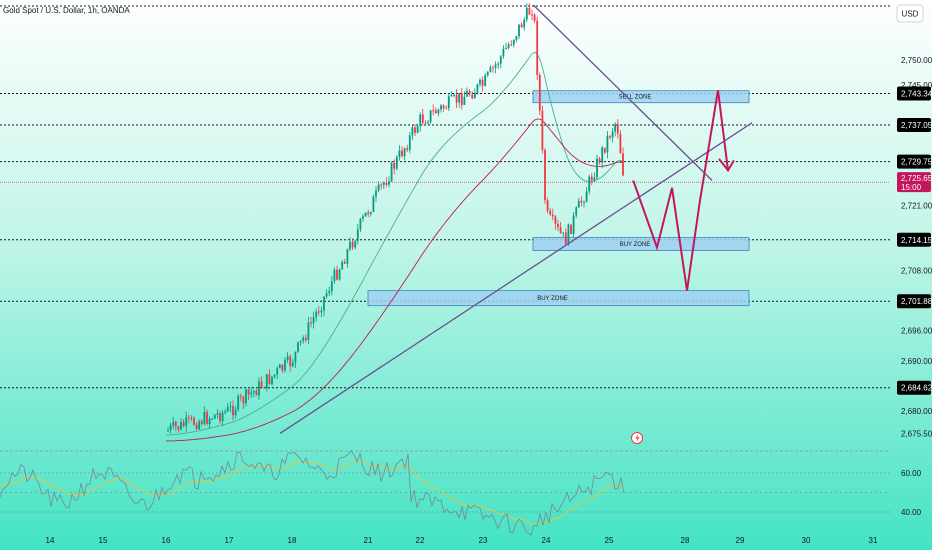 The image size is (932, 550). Describe the element at coordinates (637, 438) in the screenshot. I see `alert-icon` at that location.